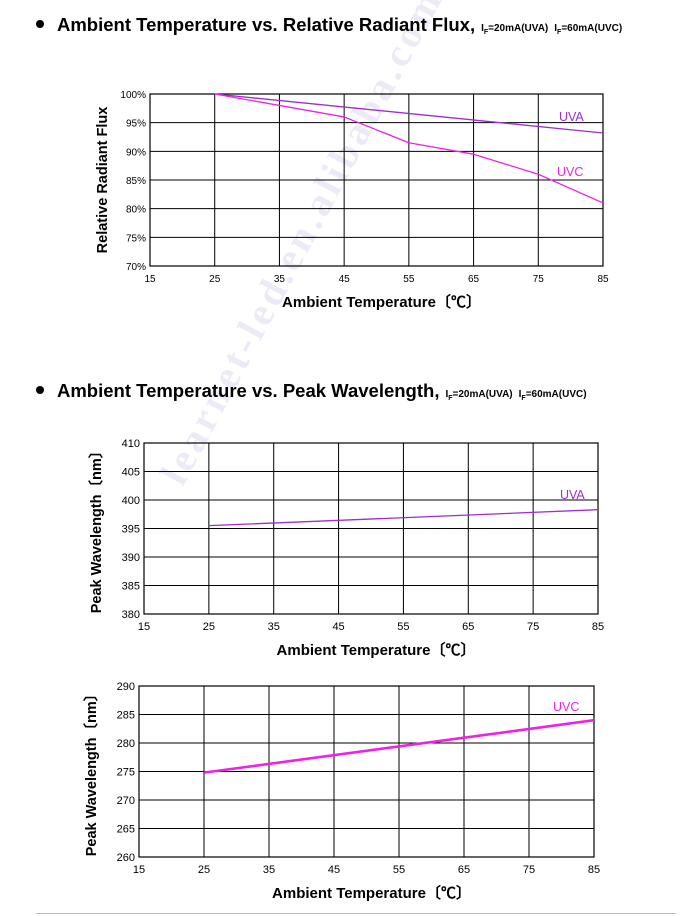  What do you see at coordinates (136, 124) in the screenshot?
I see `y-tick-label: 95%` at bounding box center [136, 124].